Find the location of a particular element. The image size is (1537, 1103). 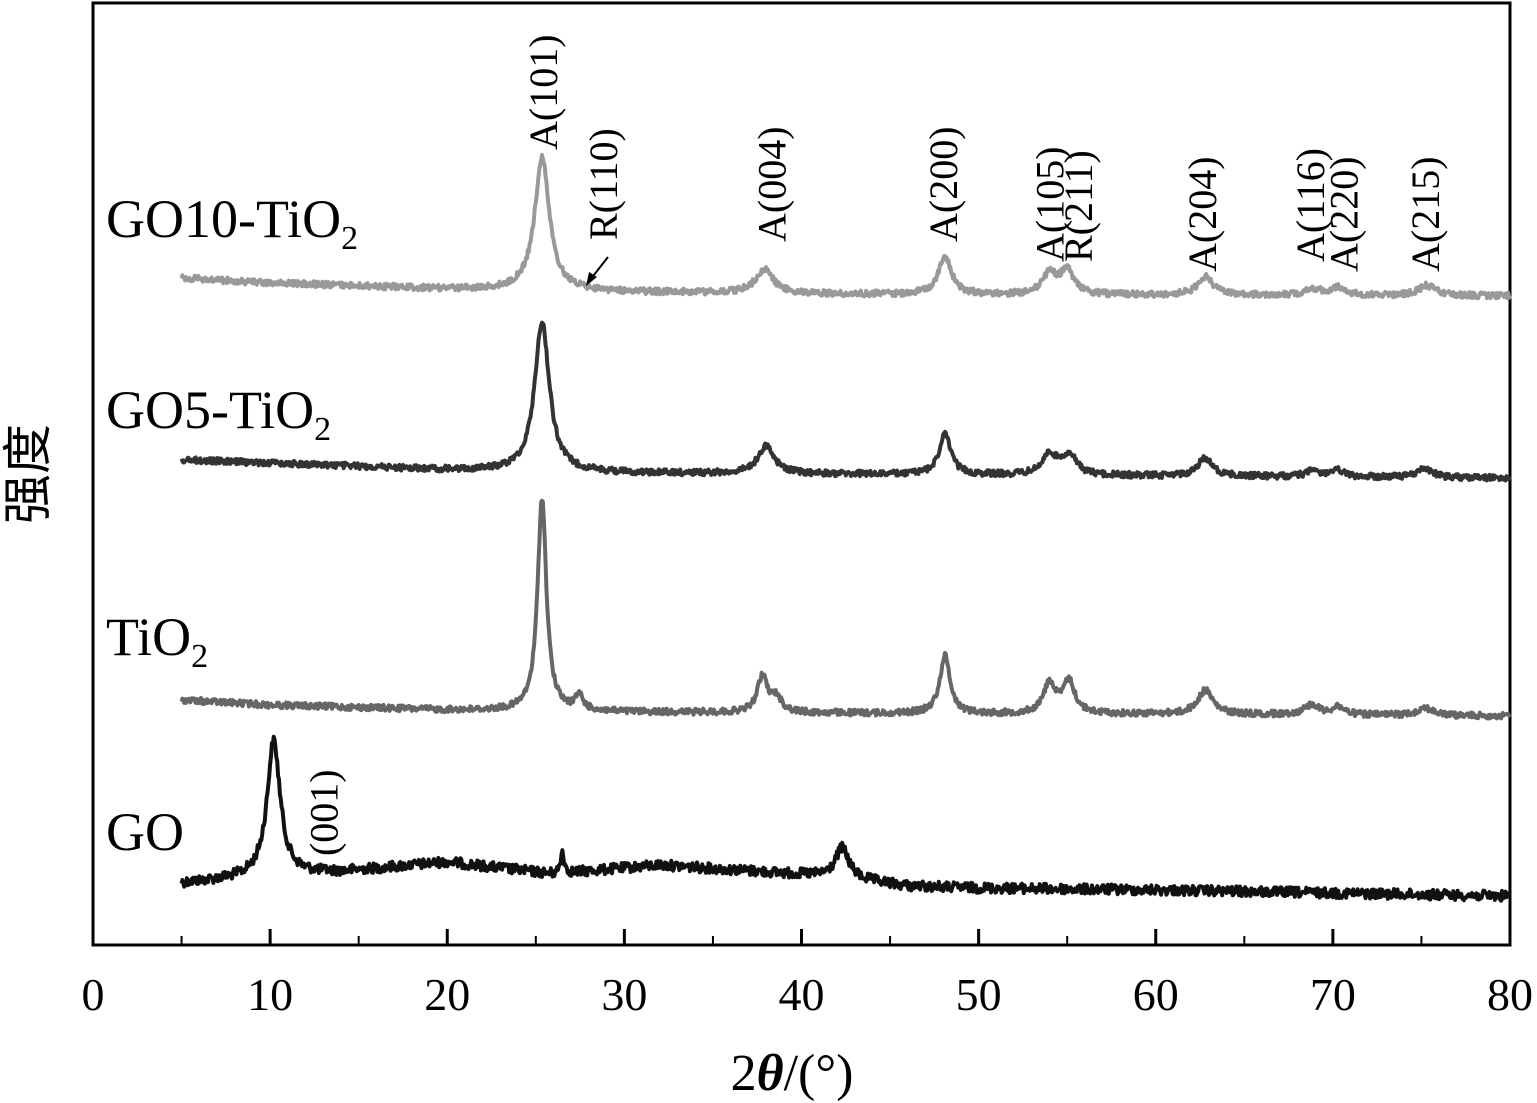

x-axis-label-prefix: 2 is located at coordinates (744, 1073).